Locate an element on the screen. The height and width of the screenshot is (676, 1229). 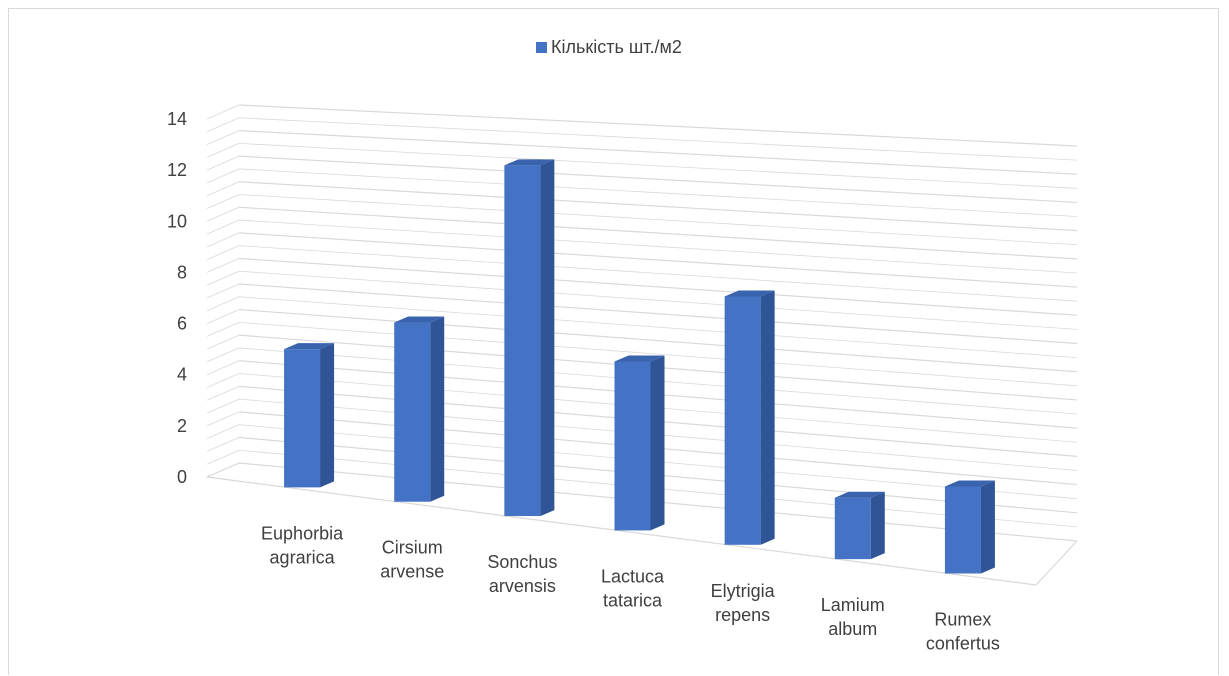
y-axis: 0 2 4 6 8 10 12 14 is located at coordinates (177, 298).